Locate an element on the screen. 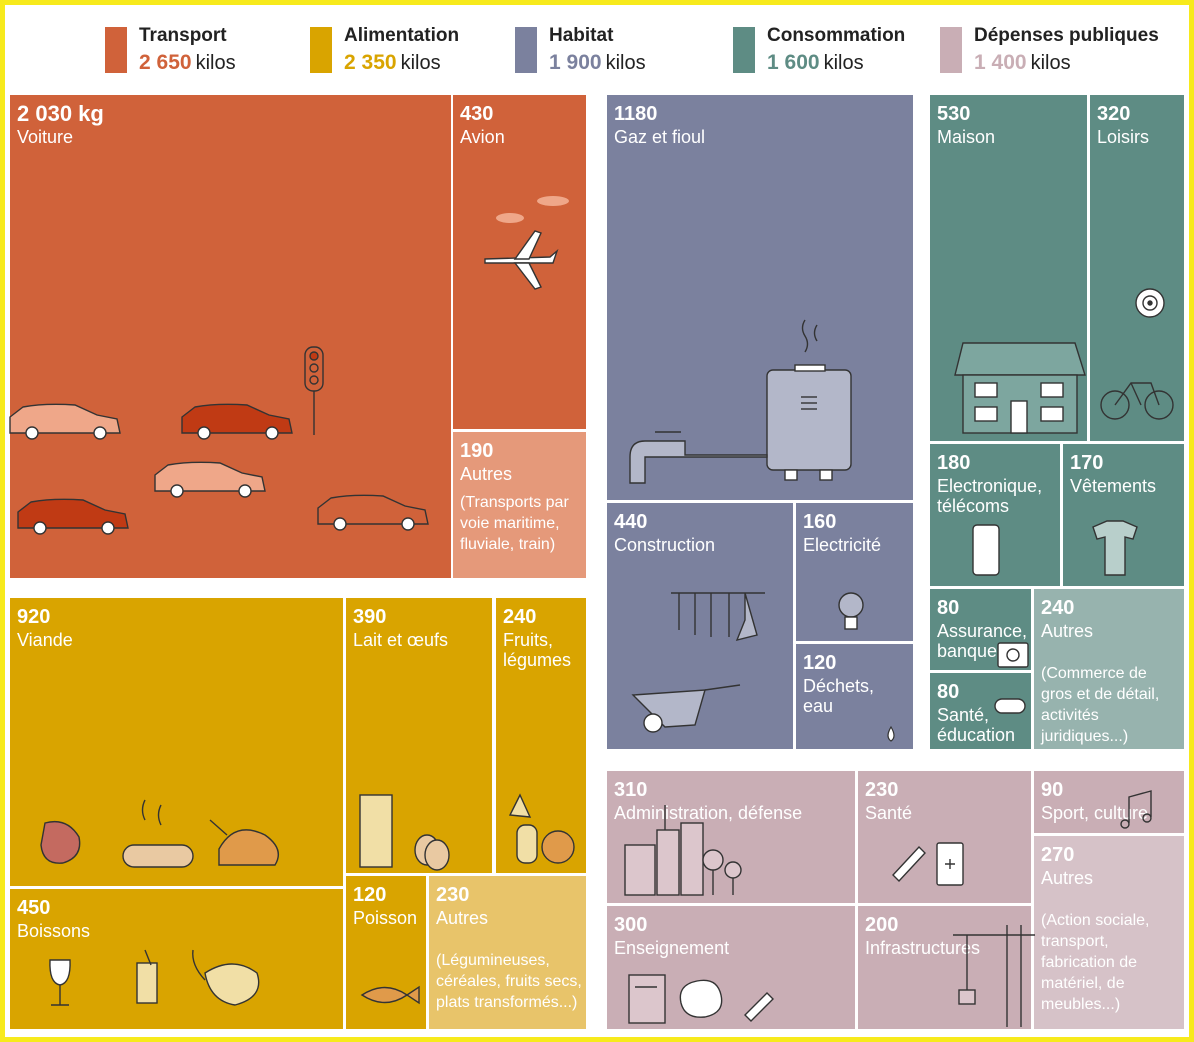 The image size is (1194, 1042). treemap-cell: 230 Santé is located at coordinates (944, 837).